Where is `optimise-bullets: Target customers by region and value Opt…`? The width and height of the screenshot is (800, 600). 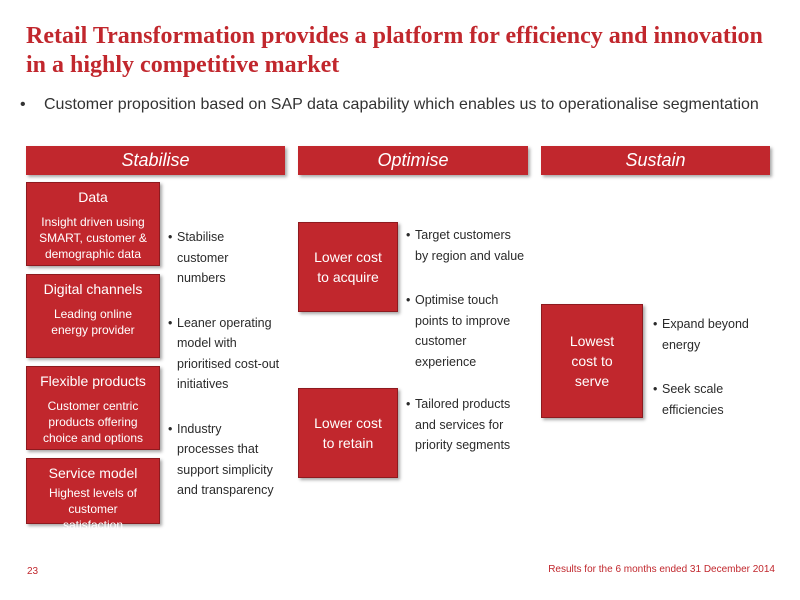 optimise-bullets: Target customers by region and value Opt… is located at coordinates (468, 340).